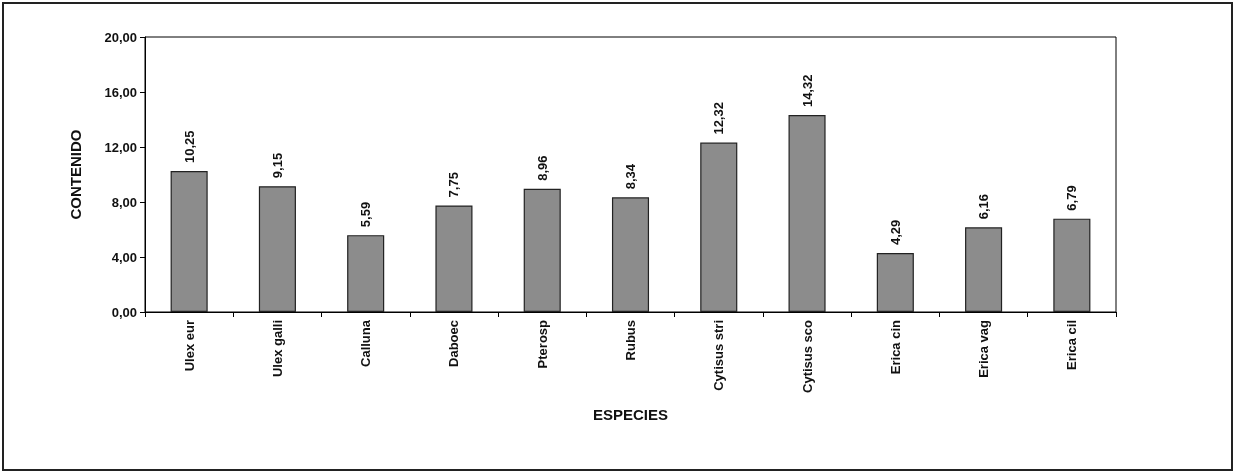 This screenshot has width=1235, height=473. Describe the element at coordinates (366, 343) in the screenshot. I see `x-tick-label: Calluna` at that location.